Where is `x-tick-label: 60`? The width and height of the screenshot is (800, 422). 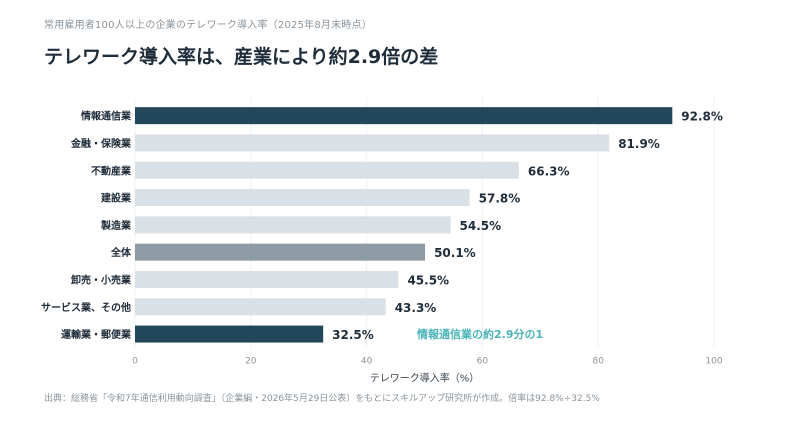 x-tick-label: 60 is located at coordinates (483, 362).